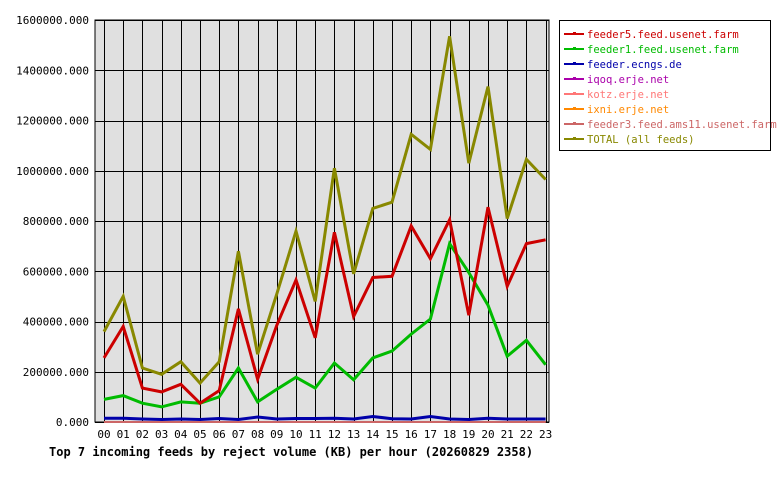  I want to click on x-tick-label: 08, so click(257, 434).